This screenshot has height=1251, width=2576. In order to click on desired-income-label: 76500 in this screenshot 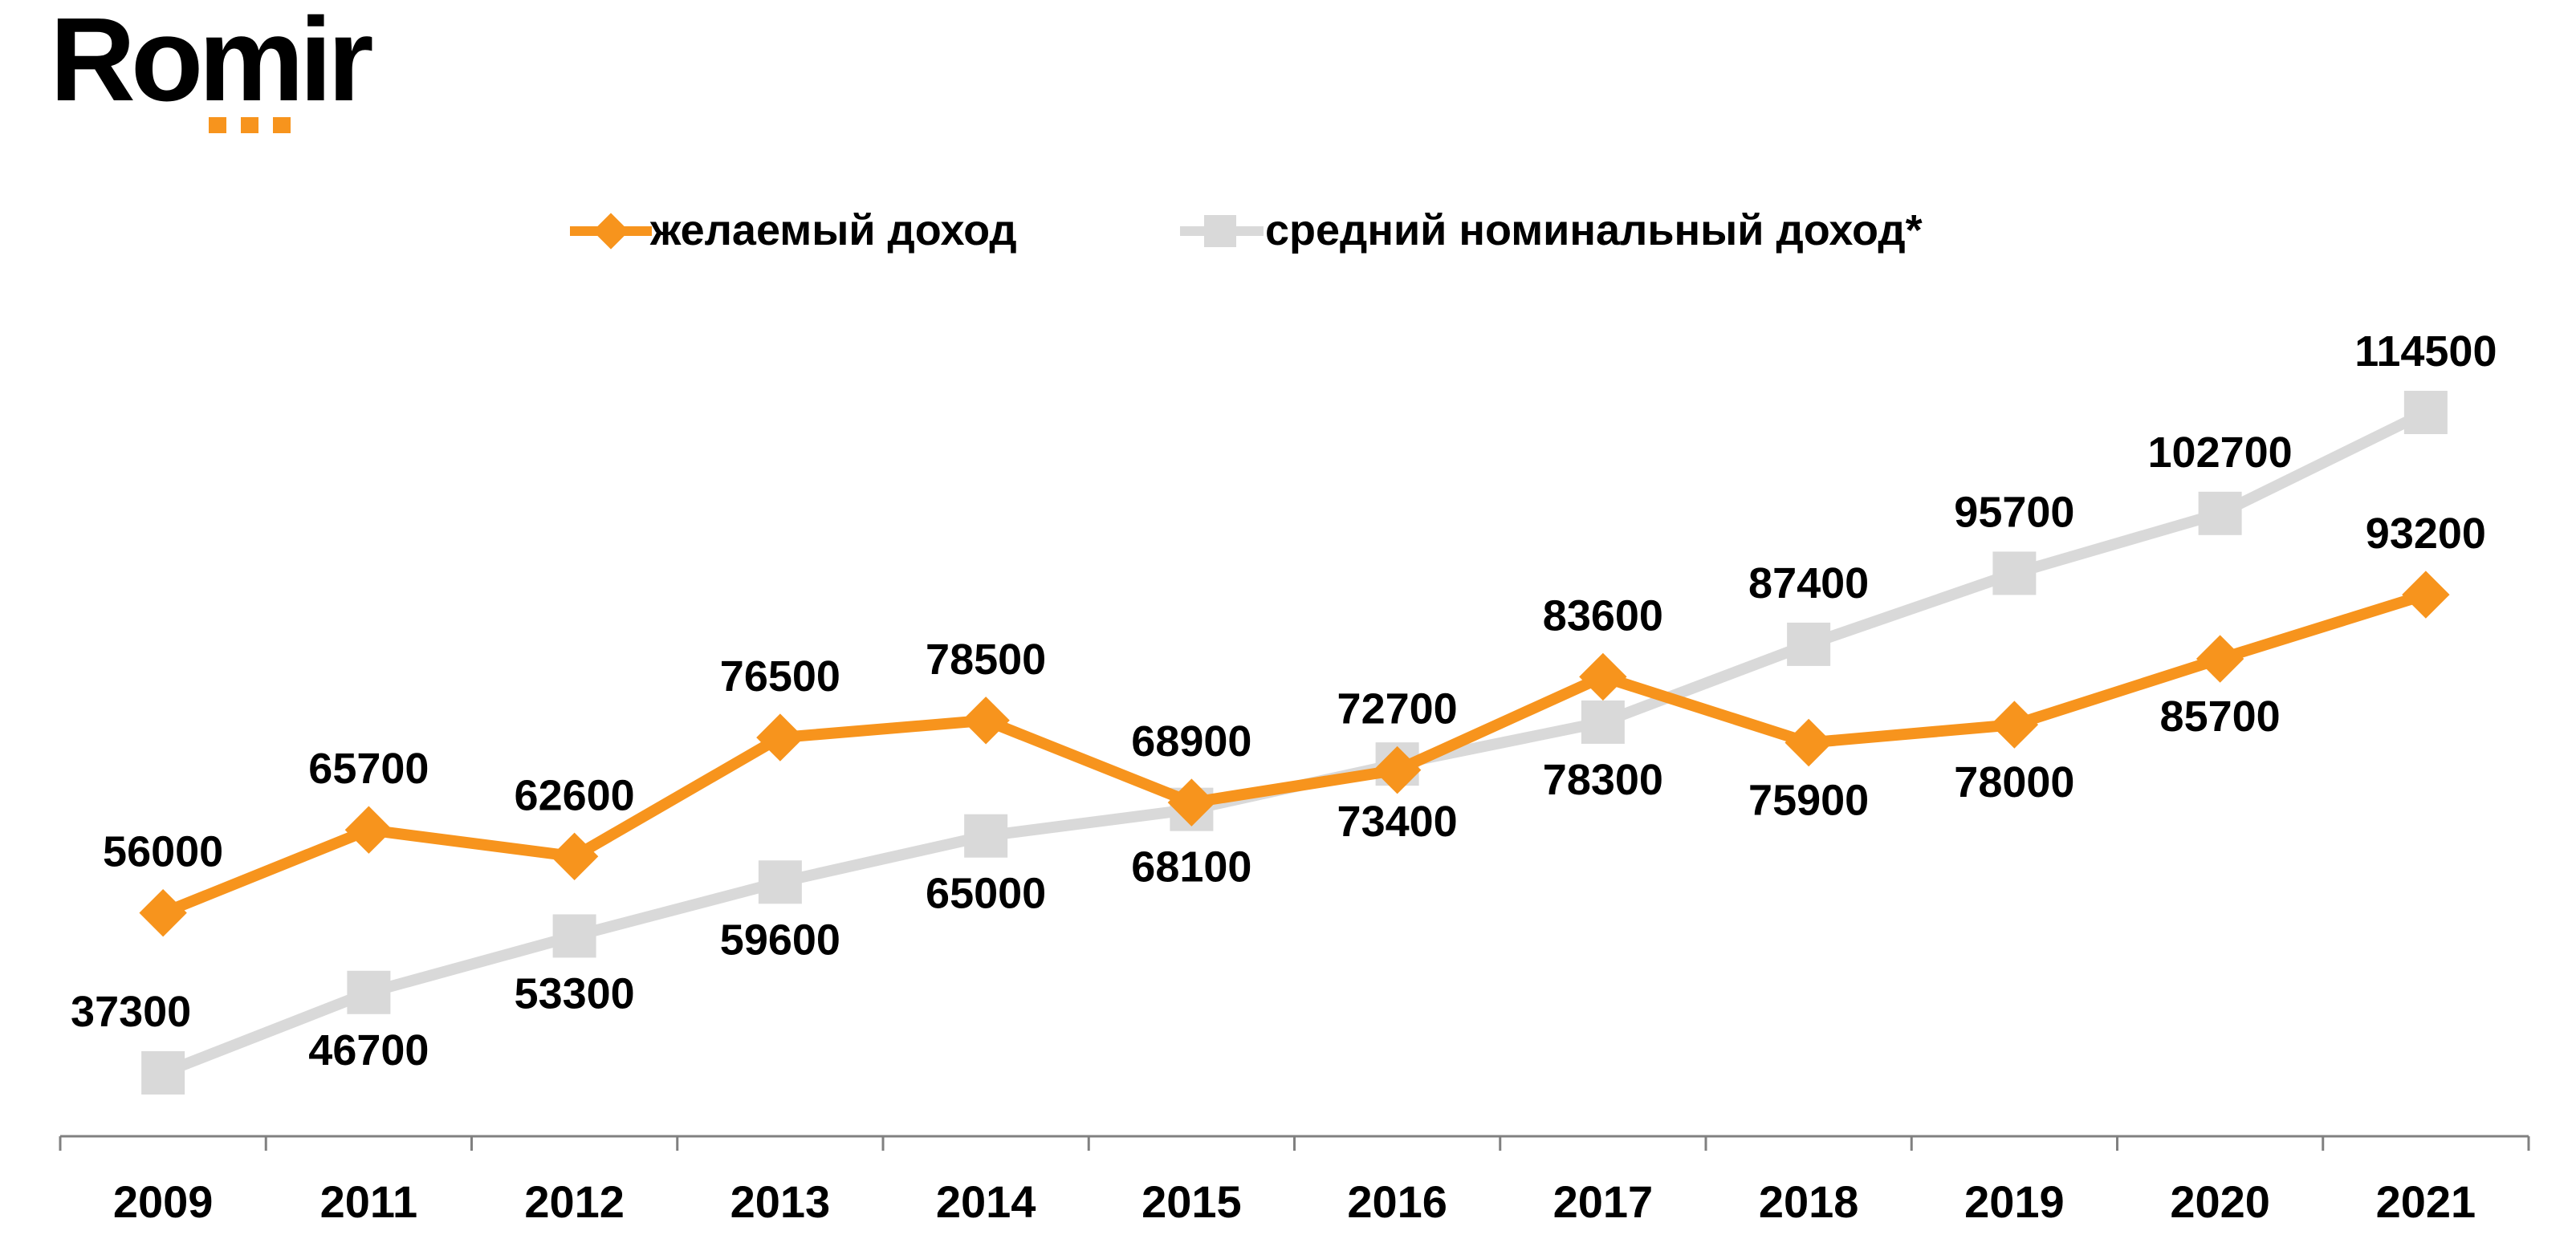, I will do `click(780, 676)`.